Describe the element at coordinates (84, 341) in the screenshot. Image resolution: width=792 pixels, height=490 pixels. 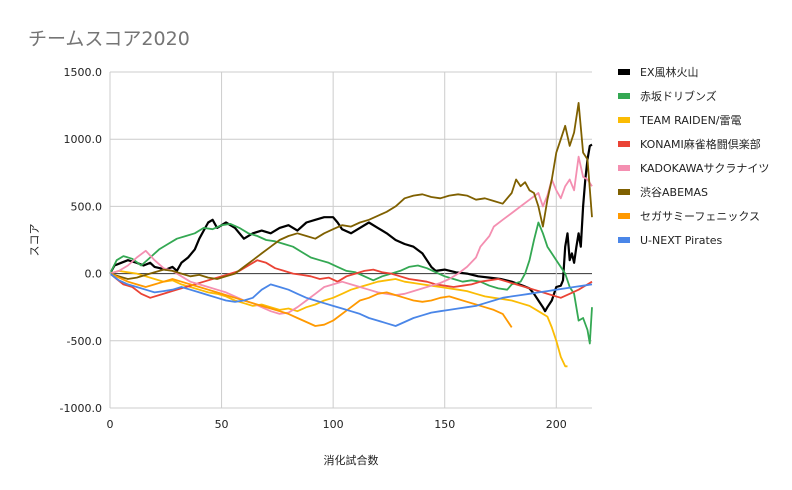
I see `y-tick-label: -500.0` at that location.